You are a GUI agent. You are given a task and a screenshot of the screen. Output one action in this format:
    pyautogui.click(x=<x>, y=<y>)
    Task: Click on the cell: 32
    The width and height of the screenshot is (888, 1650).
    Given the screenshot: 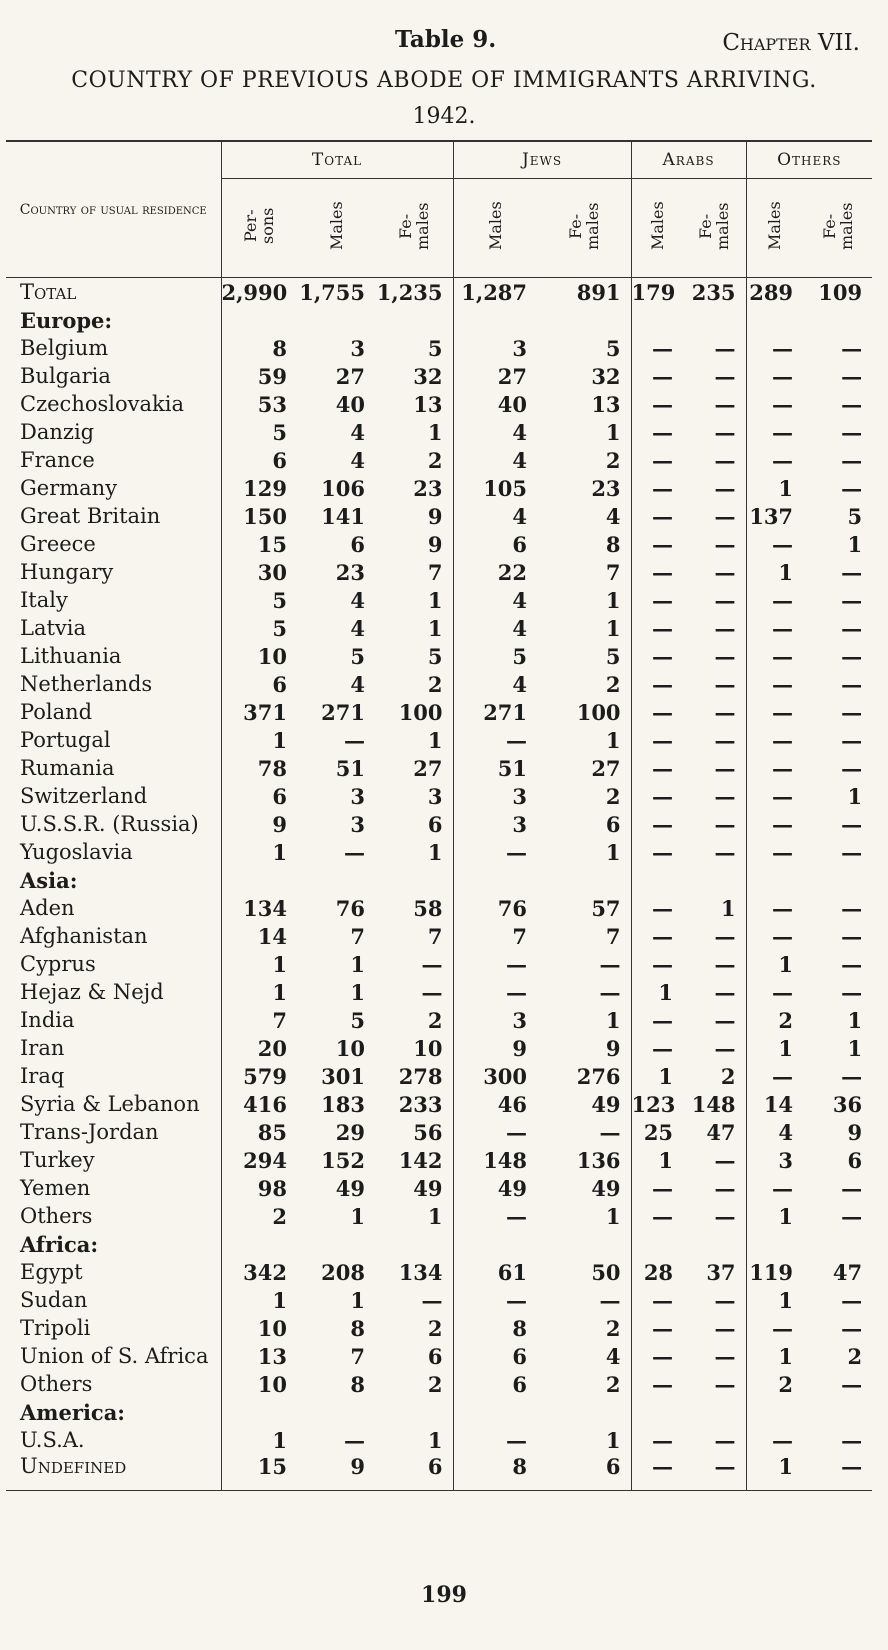 What is the action you would take?
    pyautogui.click(x=606, y=376)
    